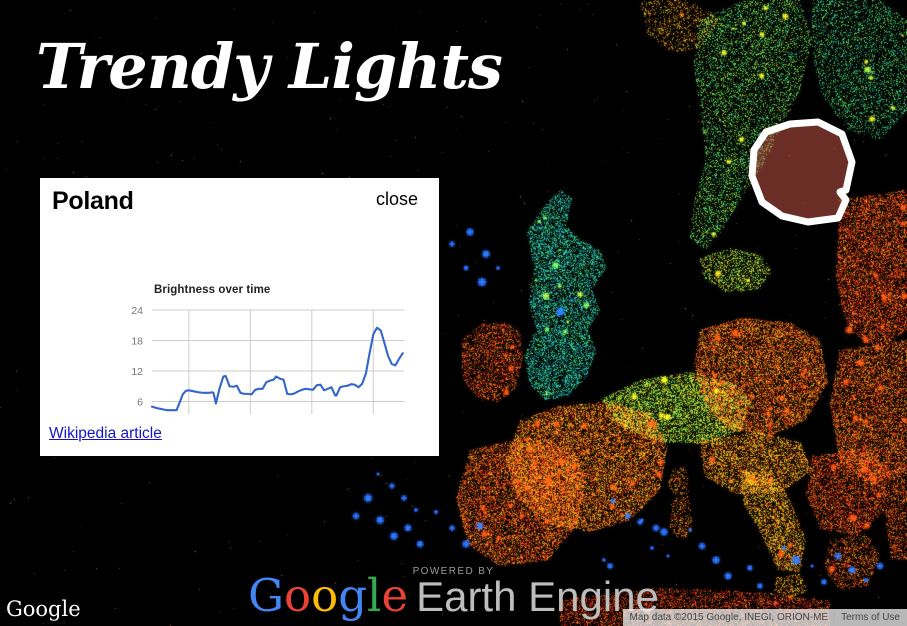  Describe the element at coordinates (729, 617) in the screenshot. I see `map-data-attribution: Map data ©2015 Google, INEGI, ORION-ME` at that location.